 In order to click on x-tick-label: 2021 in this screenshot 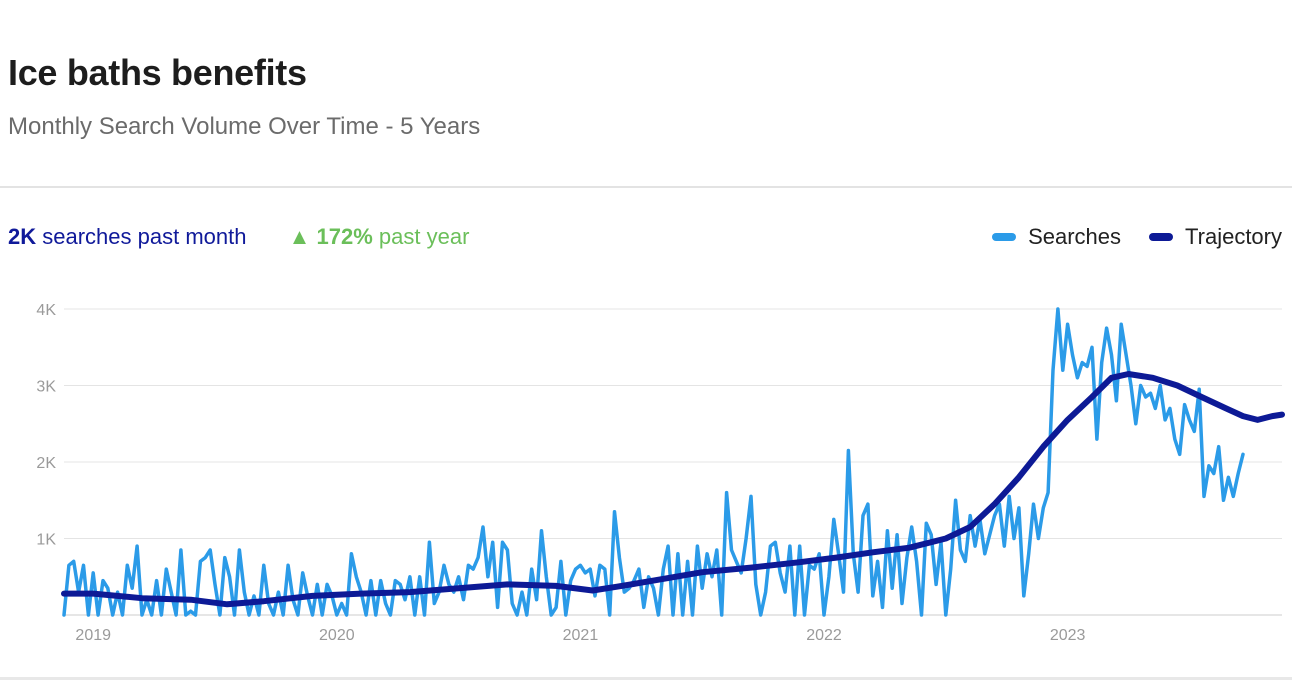, I will do `click(581, 635)`.